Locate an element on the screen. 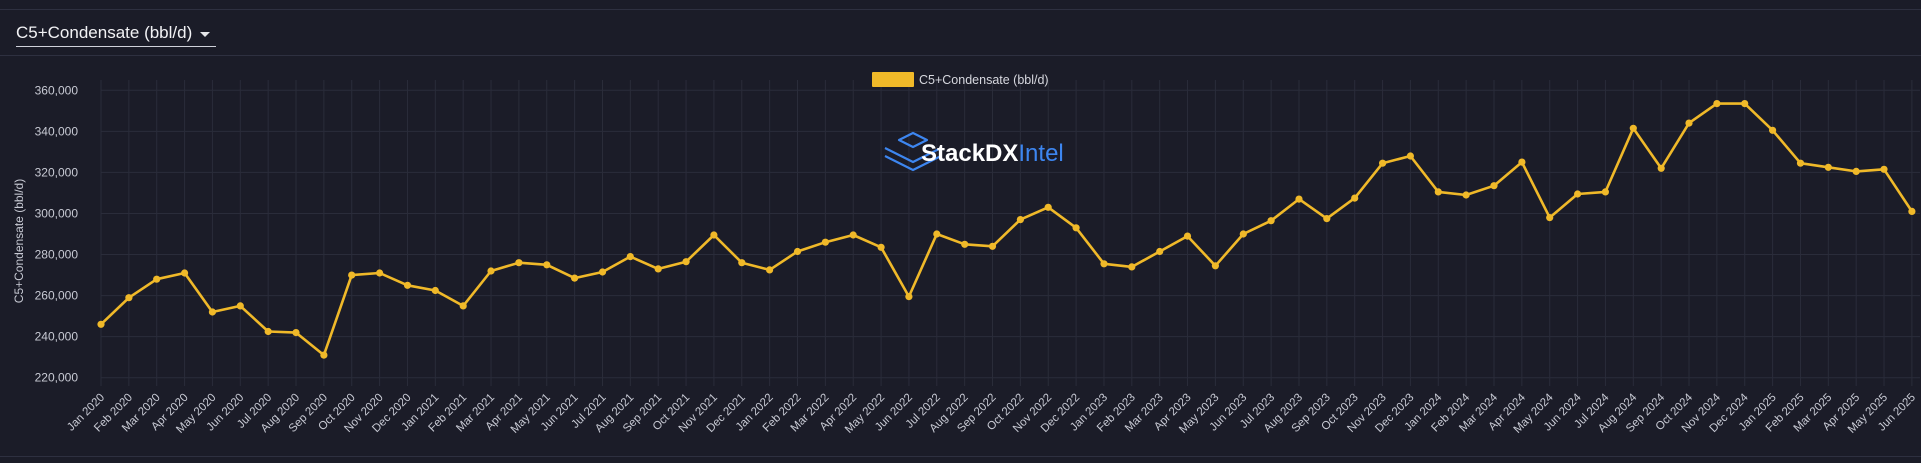  y-tick-label: 340,000 is located at coordinates (57, 131).